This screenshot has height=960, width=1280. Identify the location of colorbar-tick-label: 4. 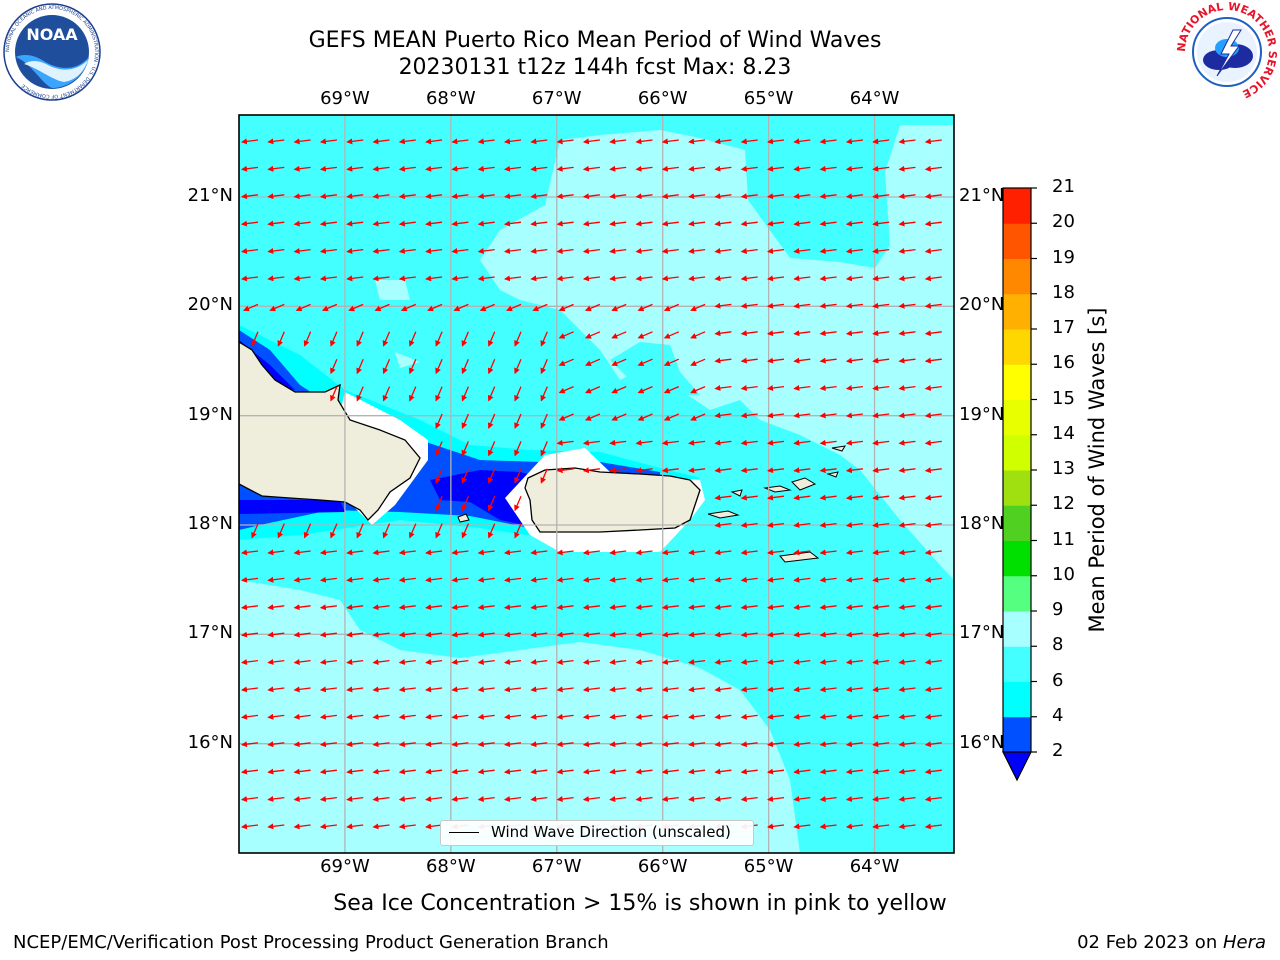
(1058, 715).